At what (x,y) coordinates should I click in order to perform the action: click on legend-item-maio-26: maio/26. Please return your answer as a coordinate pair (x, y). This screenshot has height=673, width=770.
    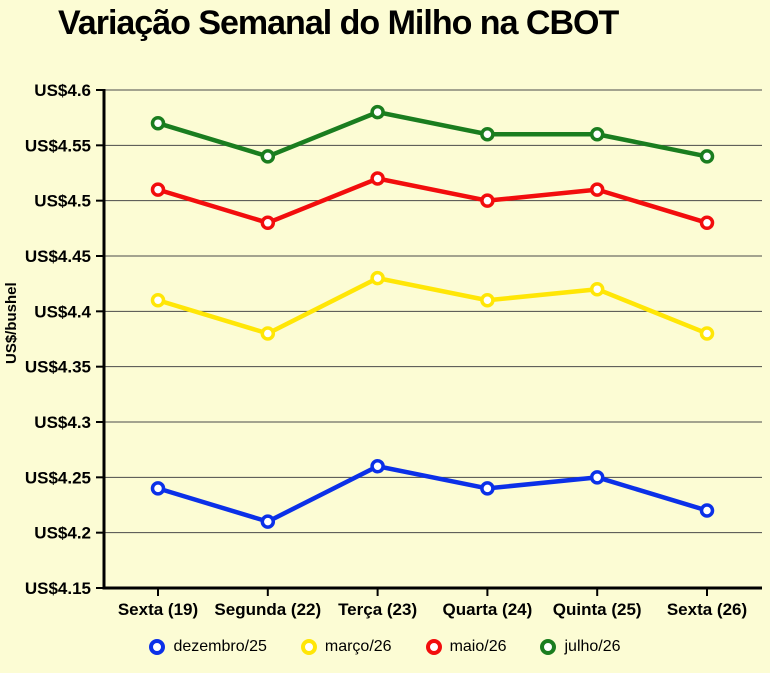
    Looking at the image, I should click on (466, 647).